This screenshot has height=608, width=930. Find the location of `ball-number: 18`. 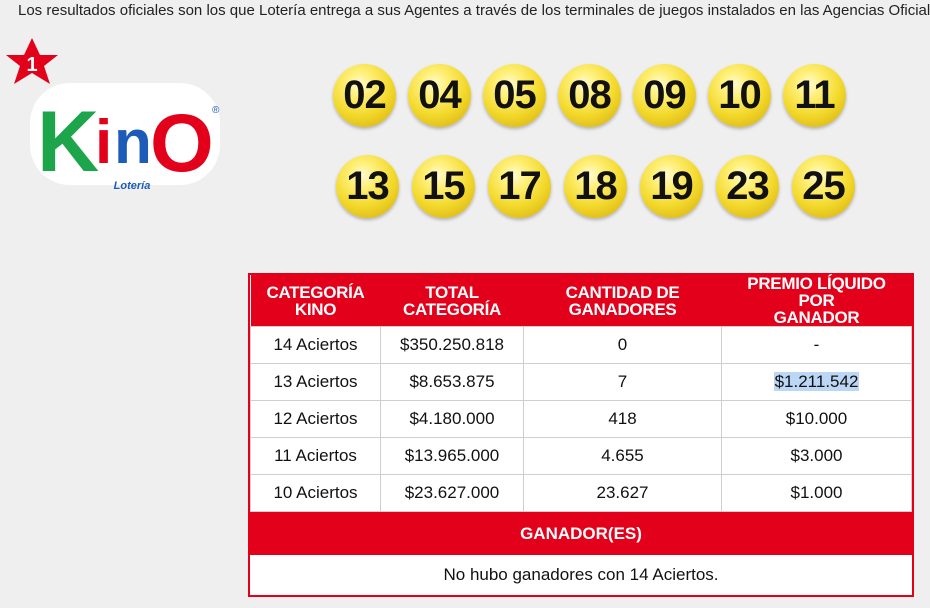

ball-number: 18 is located at coordinates (595, 186).